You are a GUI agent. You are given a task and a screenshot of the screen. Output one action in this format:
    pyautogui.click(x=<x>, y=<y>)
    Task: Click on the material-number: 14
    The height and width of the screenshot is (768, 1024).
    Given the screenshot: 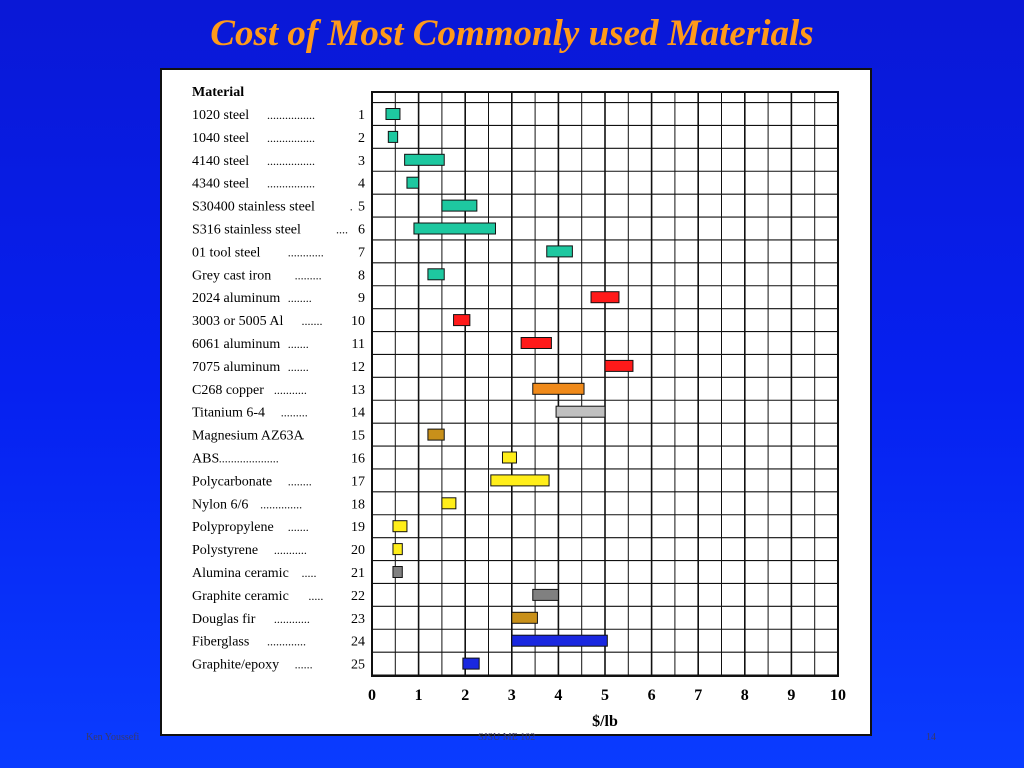 What is the action you would take?
    pyautogui.click(x=358, y=413)
    